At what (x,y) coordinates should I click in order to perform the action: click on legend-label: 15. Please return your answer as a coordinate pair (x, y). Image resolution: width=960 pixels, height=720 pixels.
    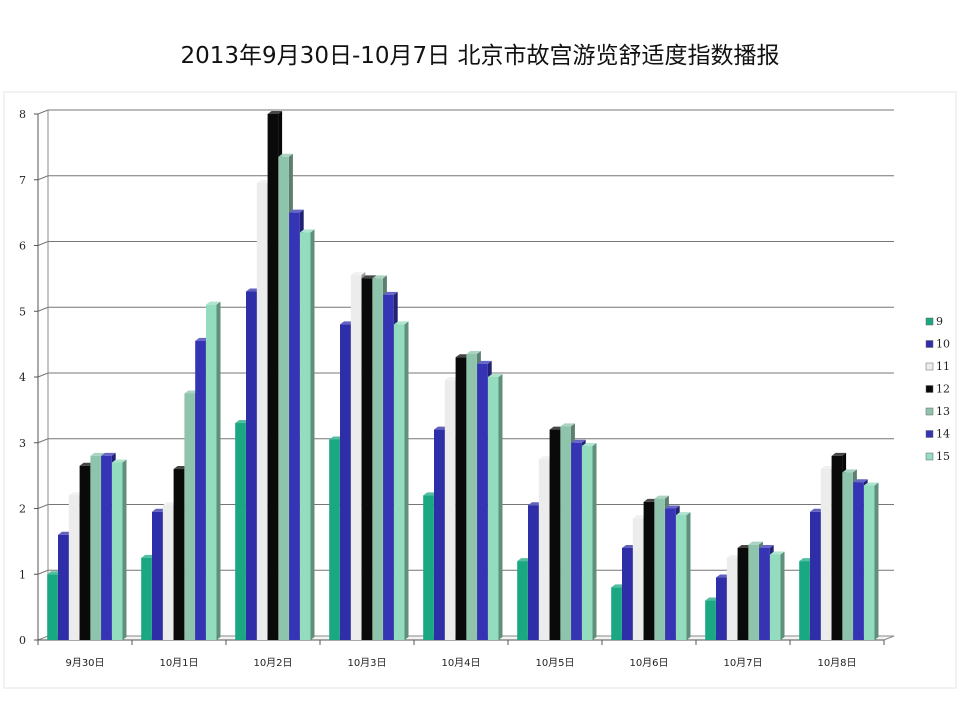
    Looking at the image, I should click on (943, 456).